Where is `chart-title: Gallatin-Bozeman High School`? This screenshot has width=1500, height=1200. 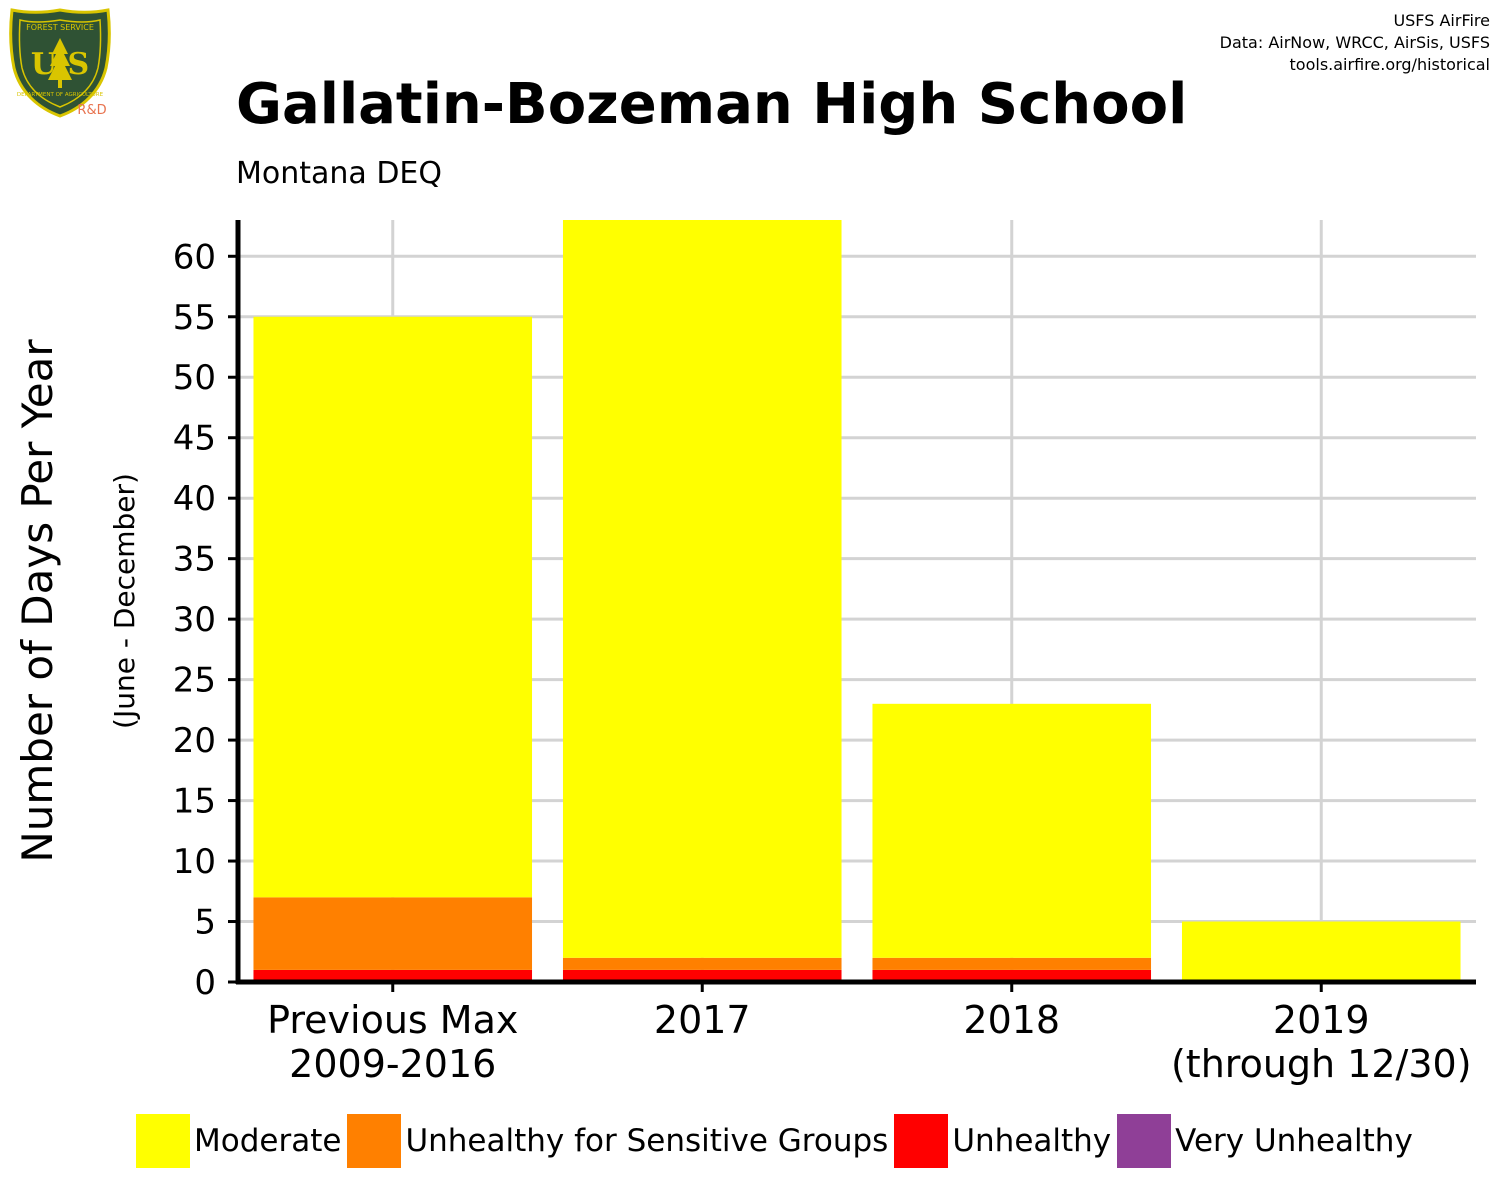 chart-title: Gallatin-Bozeman High School is located at coordinates (712, 104).